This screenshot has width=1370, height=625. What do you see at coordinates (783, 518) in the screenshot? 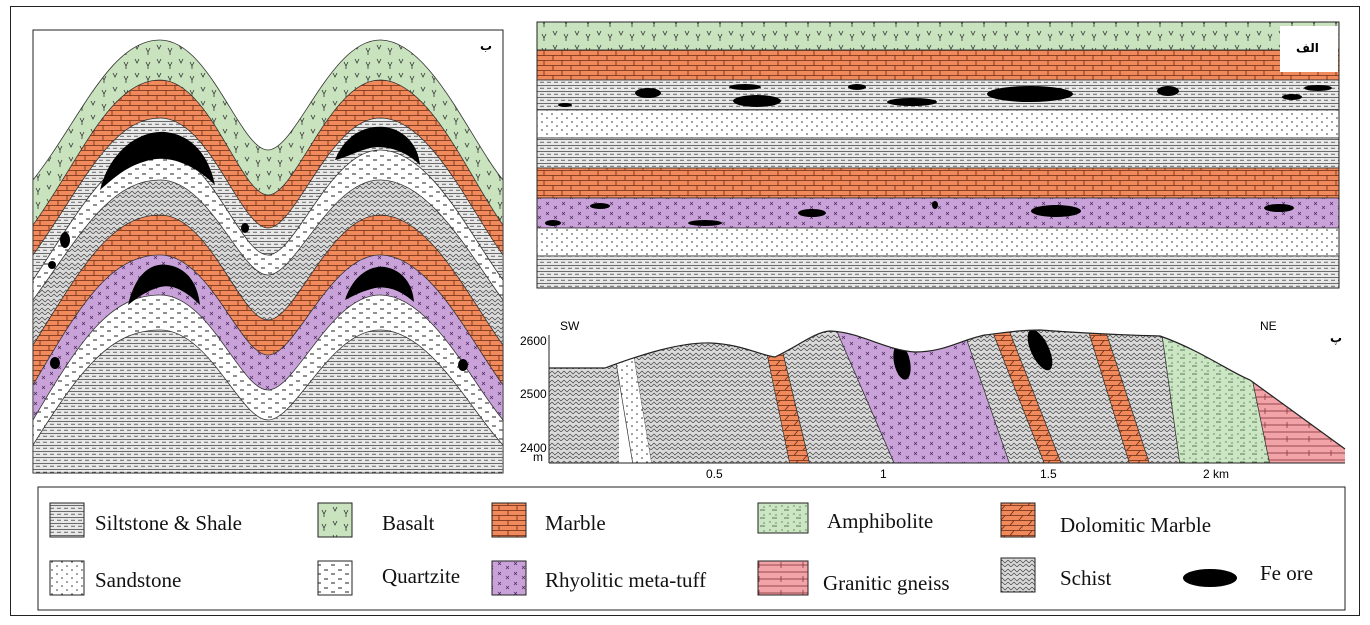
I see `legend-swatch-amphibolite` at bounding box center [783, 518].